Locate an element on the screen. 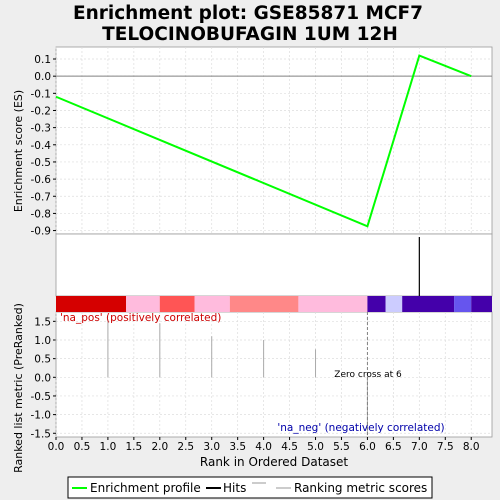  x-tick-label: 5.5 is located at coordinates (341, 447).